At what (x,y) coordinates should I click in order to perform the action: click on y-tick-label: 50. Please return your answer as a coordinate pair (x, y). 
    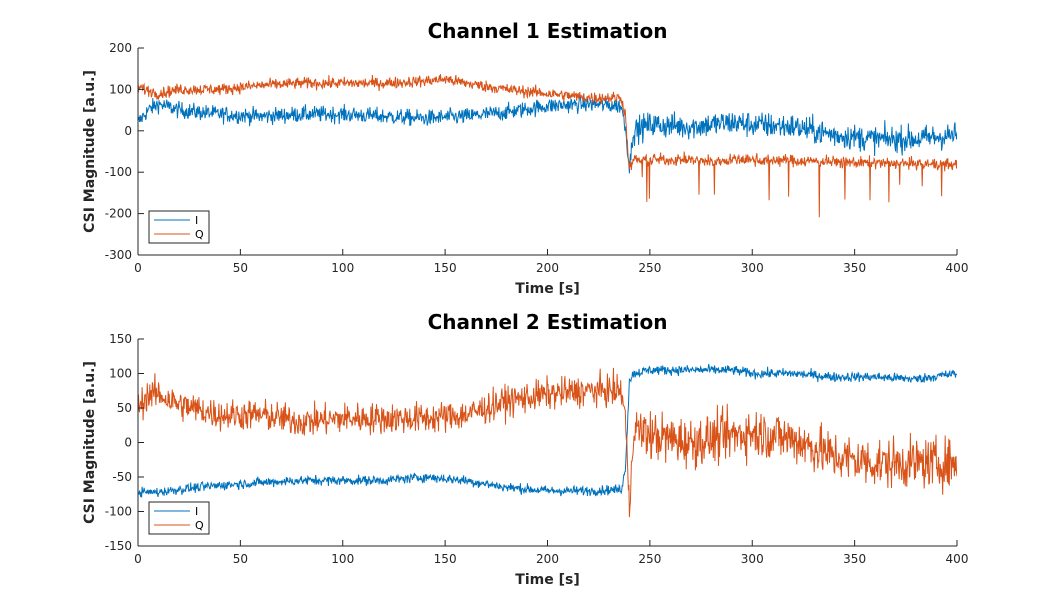
    Looking at the image, I should click on (124, 408).